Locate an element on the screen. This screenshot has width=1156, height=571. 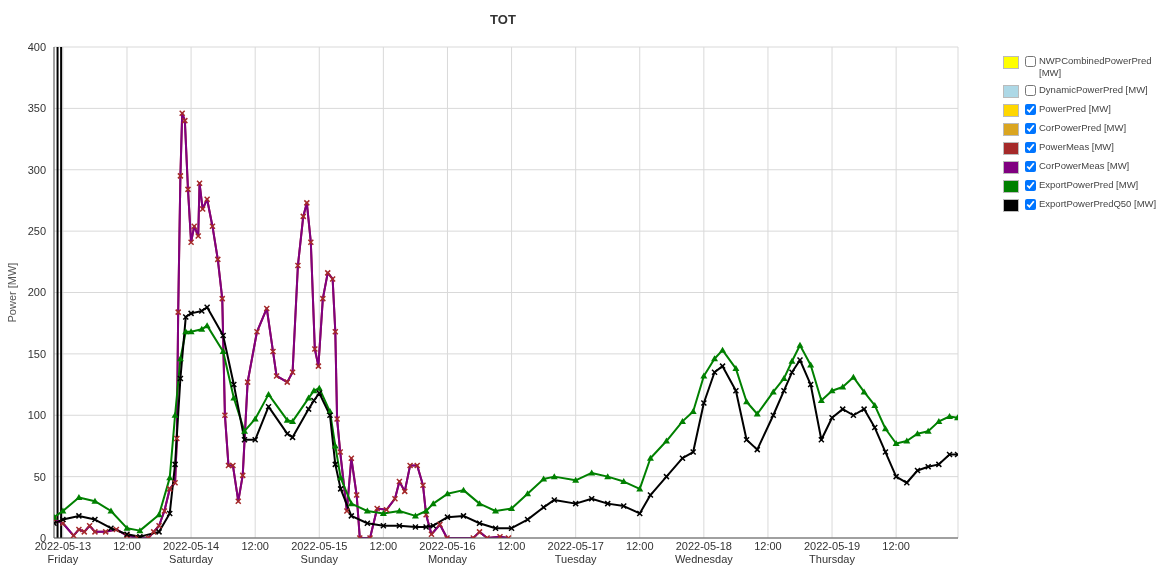
y-axis-title: Power [MW] is located at coordinates (11, 292).